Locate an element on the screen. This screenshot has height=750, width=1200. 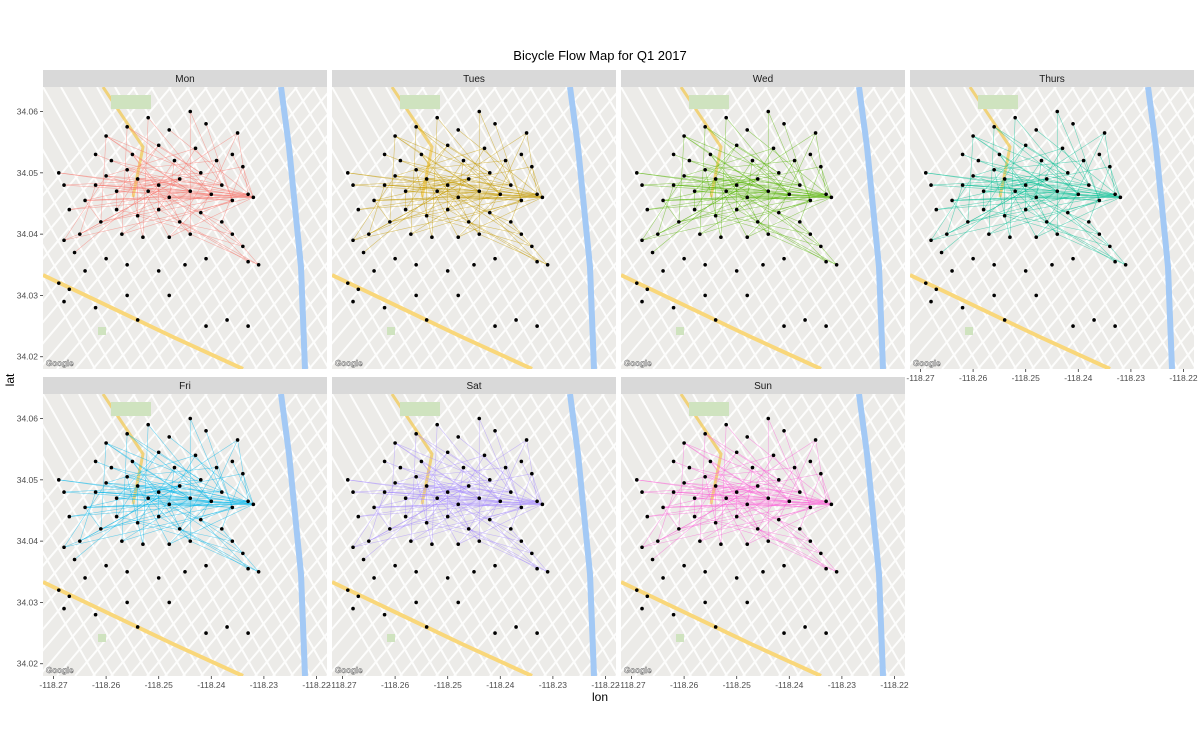
x-tick-label: -118.23 is located at coordinates (842, 685).